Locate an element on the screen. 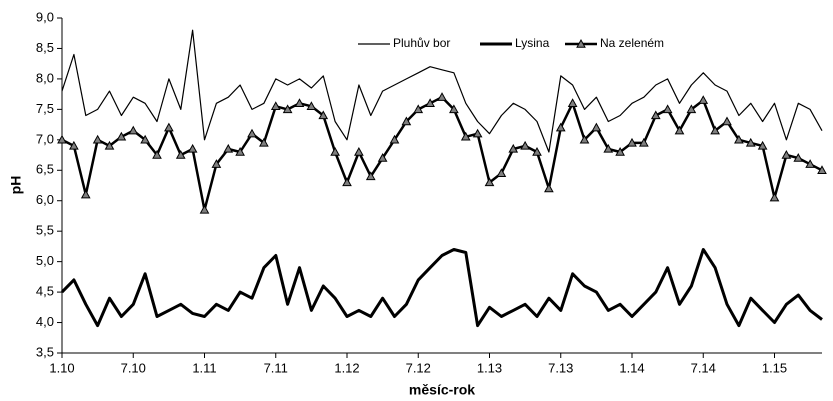  y-tick-label: 4,5 is located at coordinates (45, 291).